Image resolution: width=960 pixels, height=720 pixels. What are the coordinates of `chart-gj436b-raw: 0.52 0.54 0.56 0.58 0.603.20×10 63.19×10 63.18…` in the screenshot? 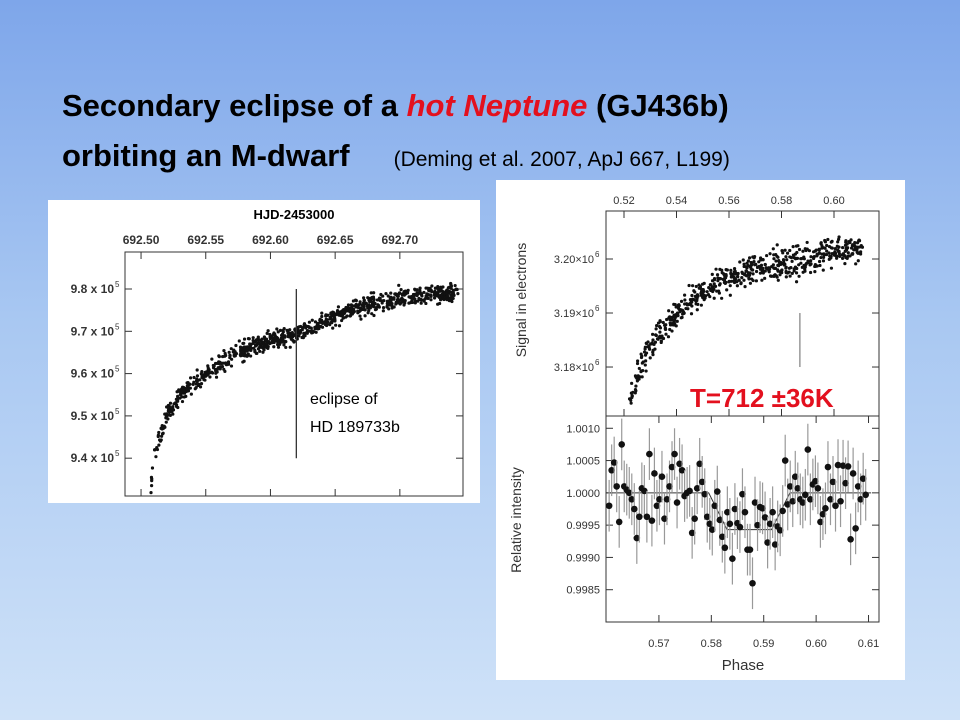 It's located at (717, 306).